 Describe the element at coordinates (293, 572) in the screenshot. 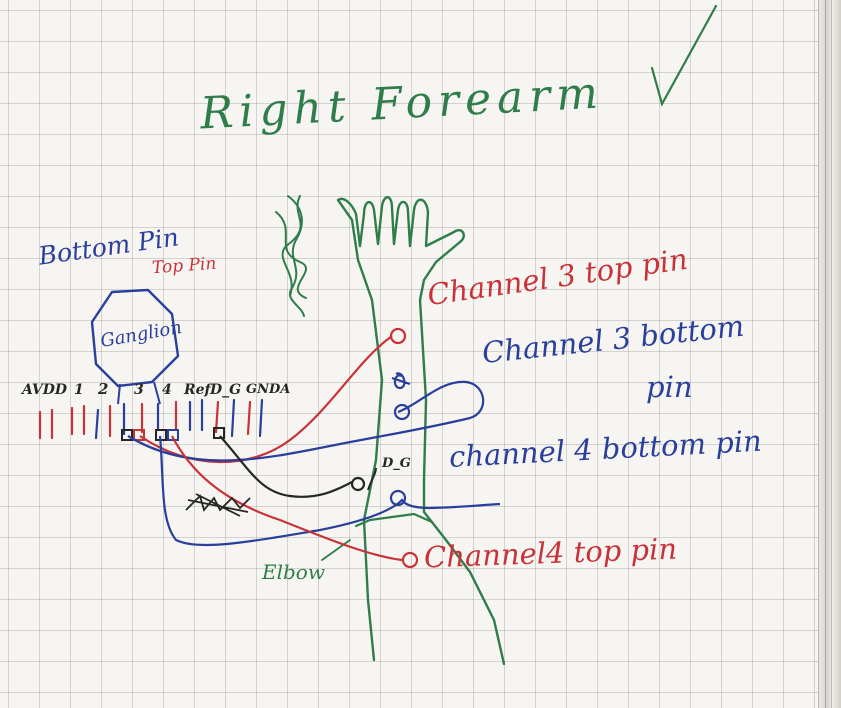

I see `elbow-label: Elbow` at that location.